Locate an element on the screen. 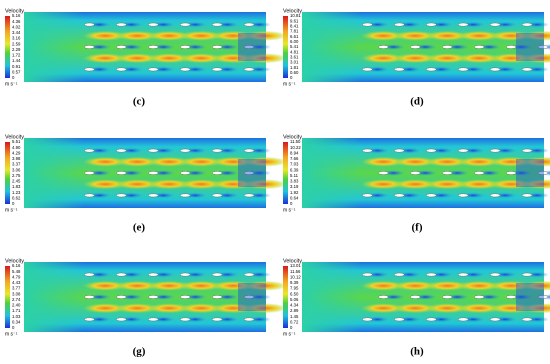  colorbar-tick-label: 0.60 is located at coordinates (294, 72).